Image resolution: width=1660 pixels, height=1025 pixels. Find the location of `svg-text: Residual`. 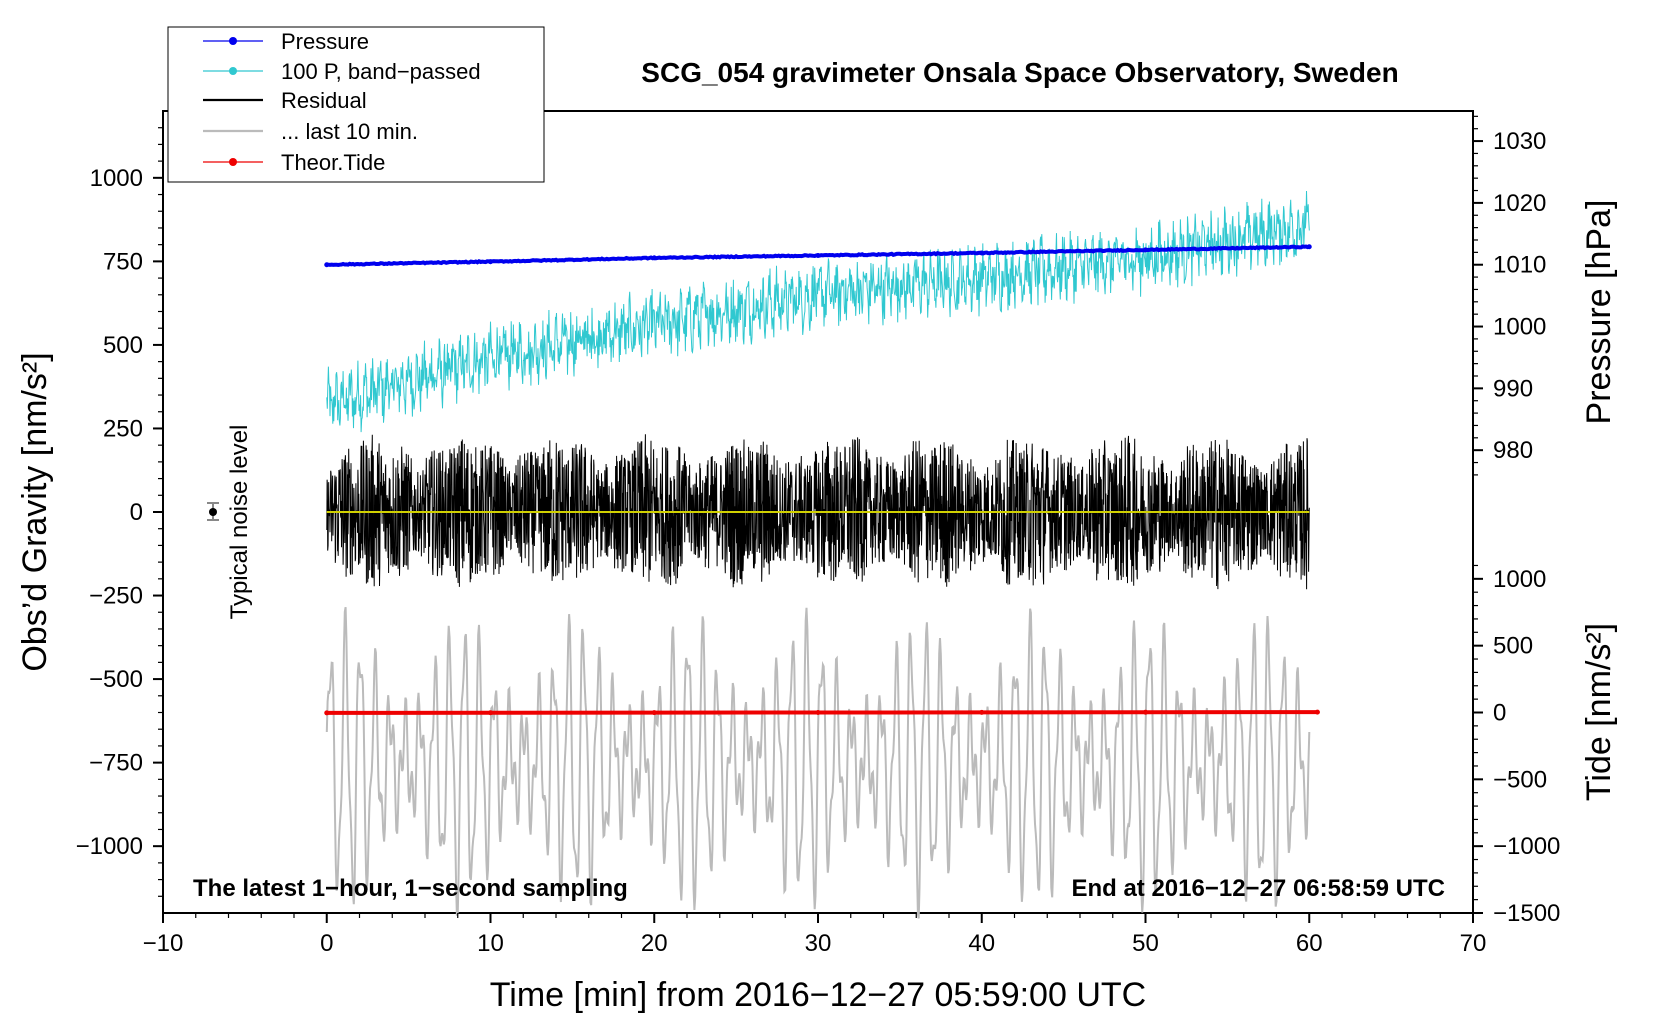

svg-text: Residual is located at coordinates (324, 100).